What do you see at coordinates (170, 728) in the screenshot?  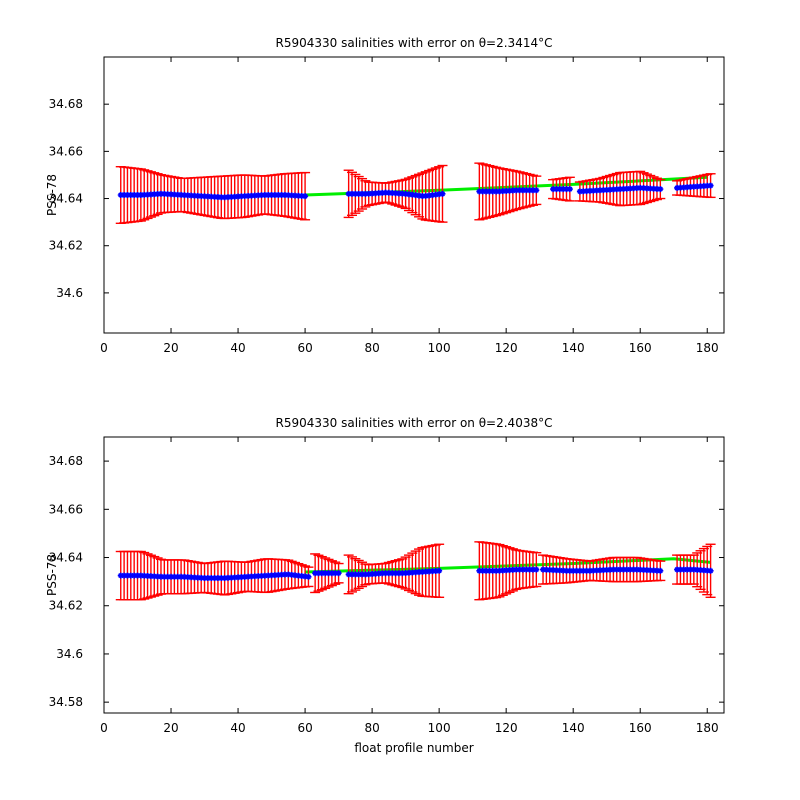 I see `x-tick-label: 20` at bounding box center [170, 728].